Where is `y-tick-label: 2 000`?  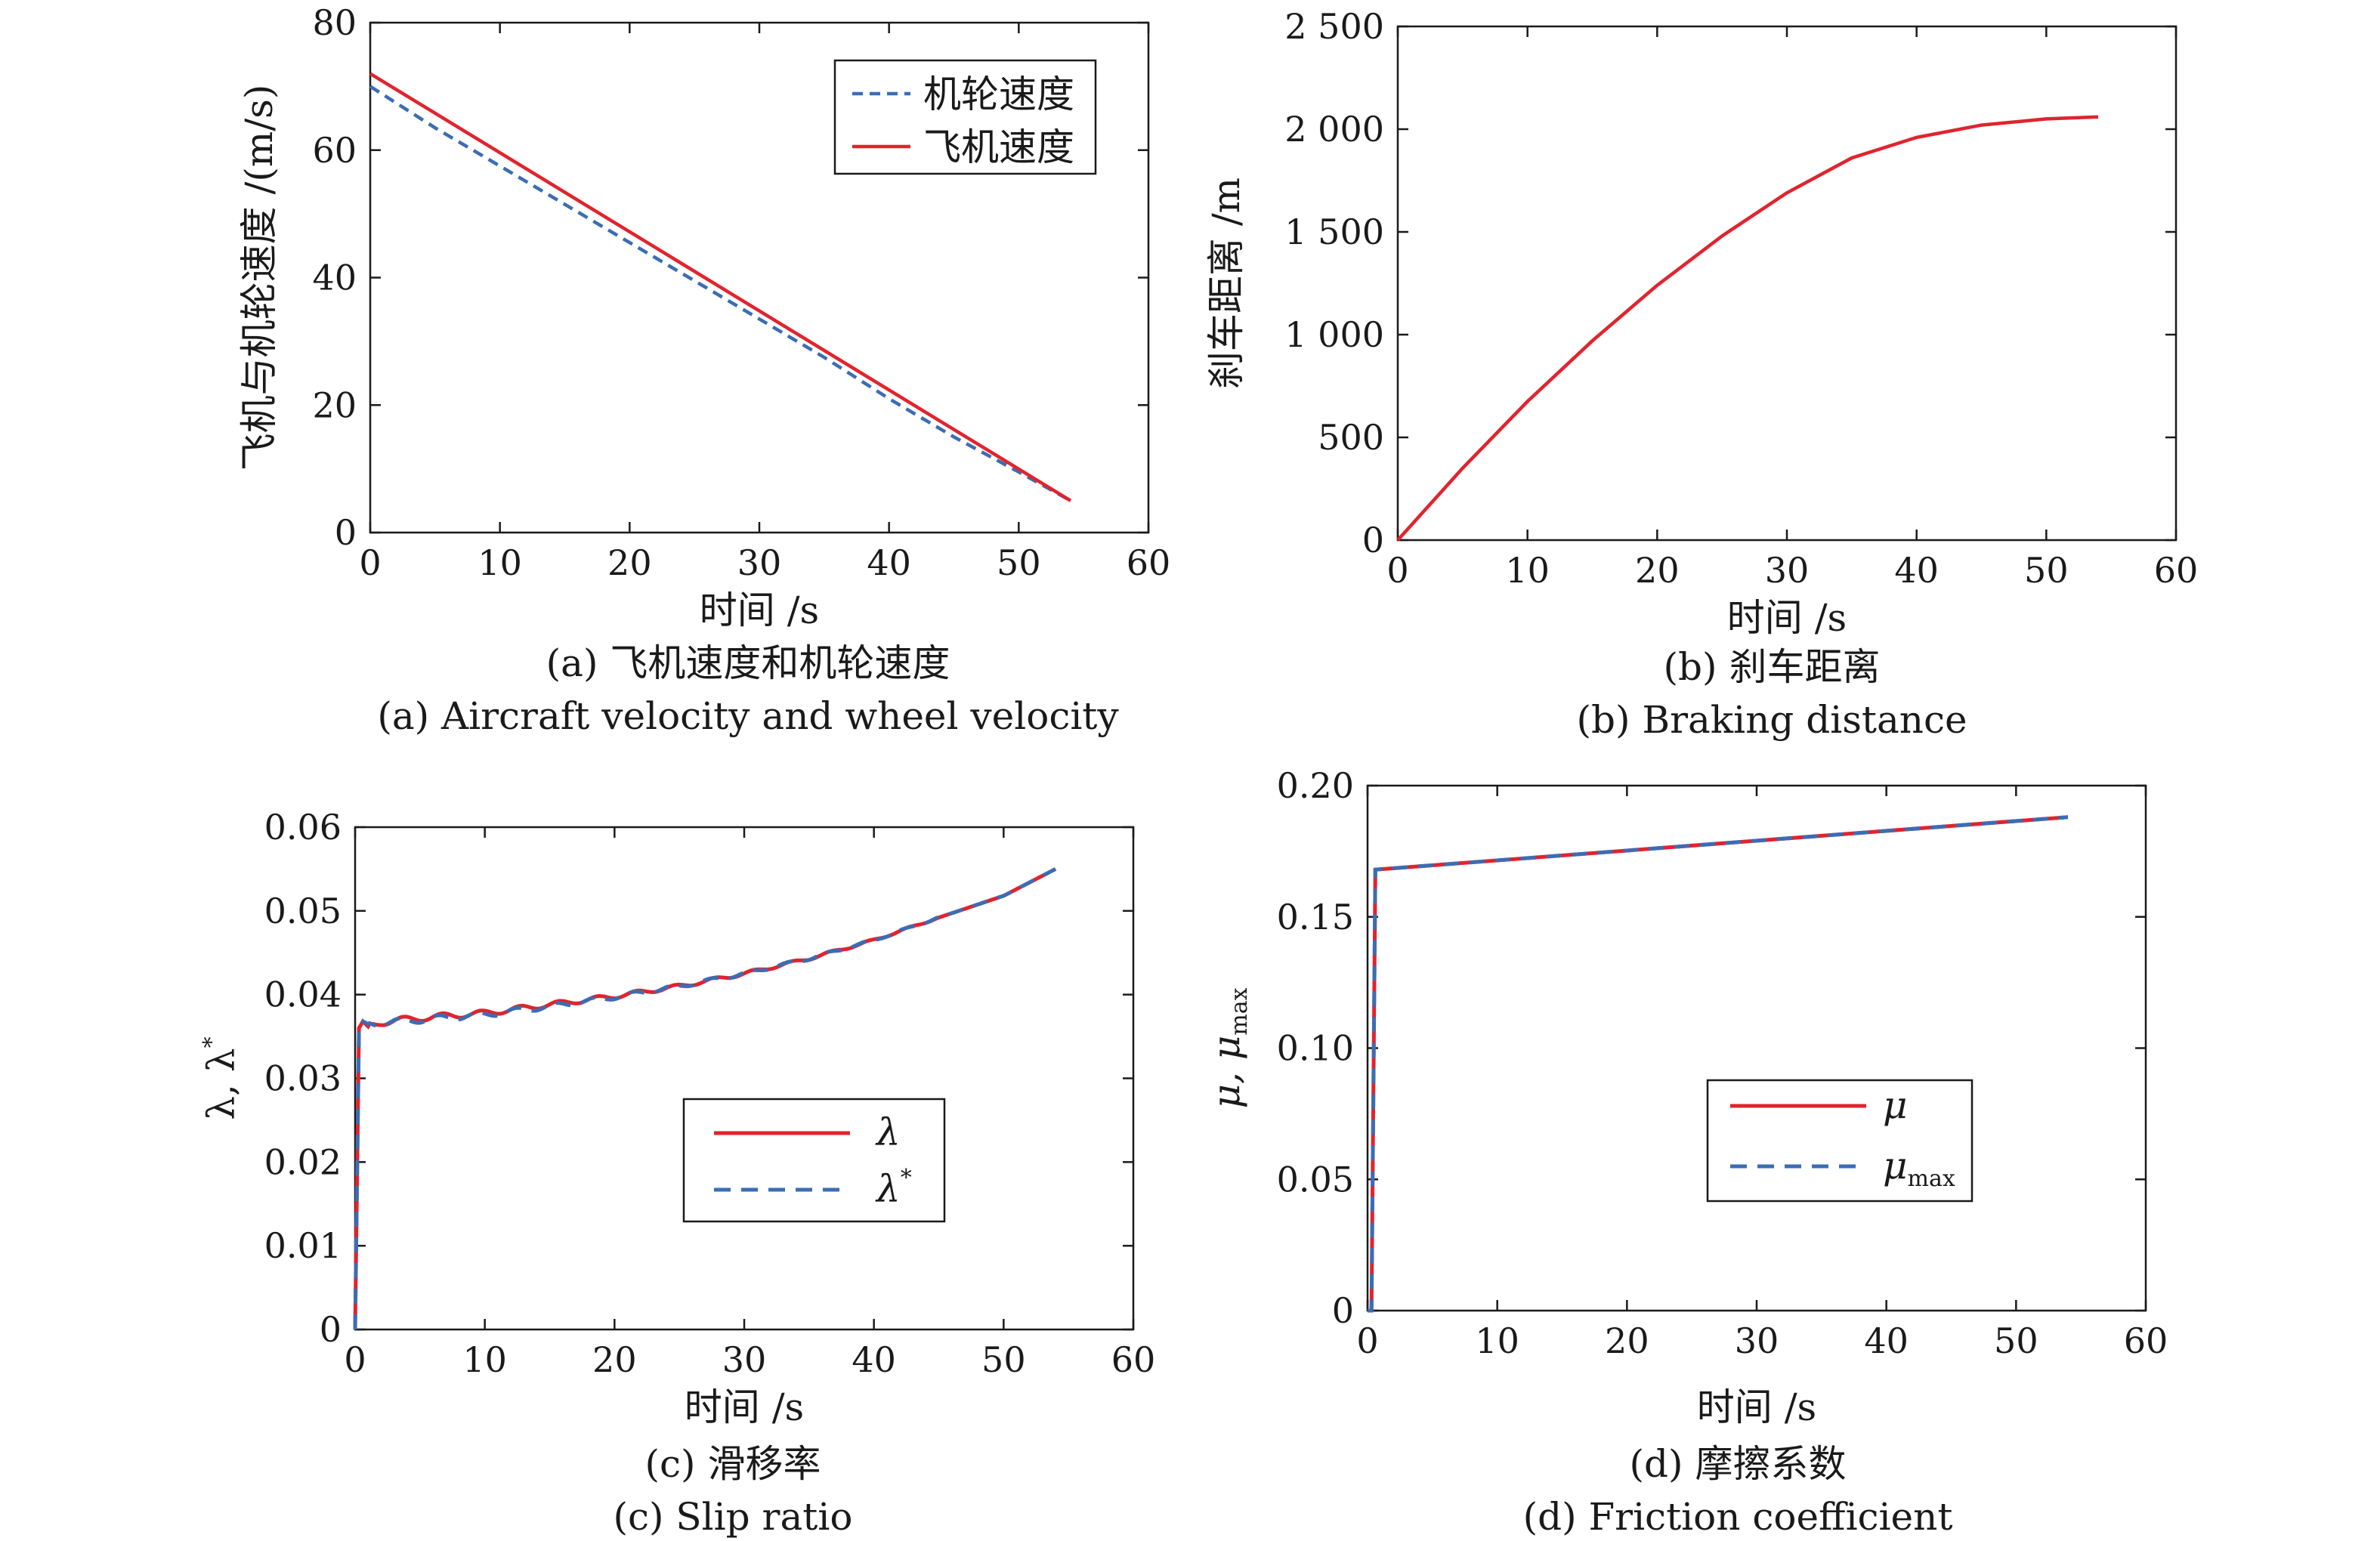
y-tick-label: 2 000 is located at coordinates (1334, 129).